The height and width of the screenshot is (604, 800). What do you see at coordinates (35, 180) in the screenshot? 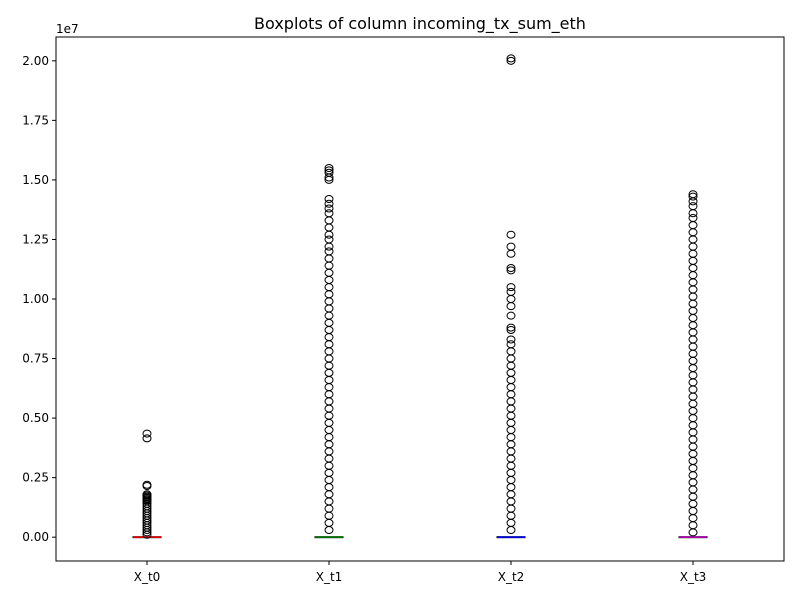
I see `y-tick-label: 1.50` at bounding box center [35, 180].